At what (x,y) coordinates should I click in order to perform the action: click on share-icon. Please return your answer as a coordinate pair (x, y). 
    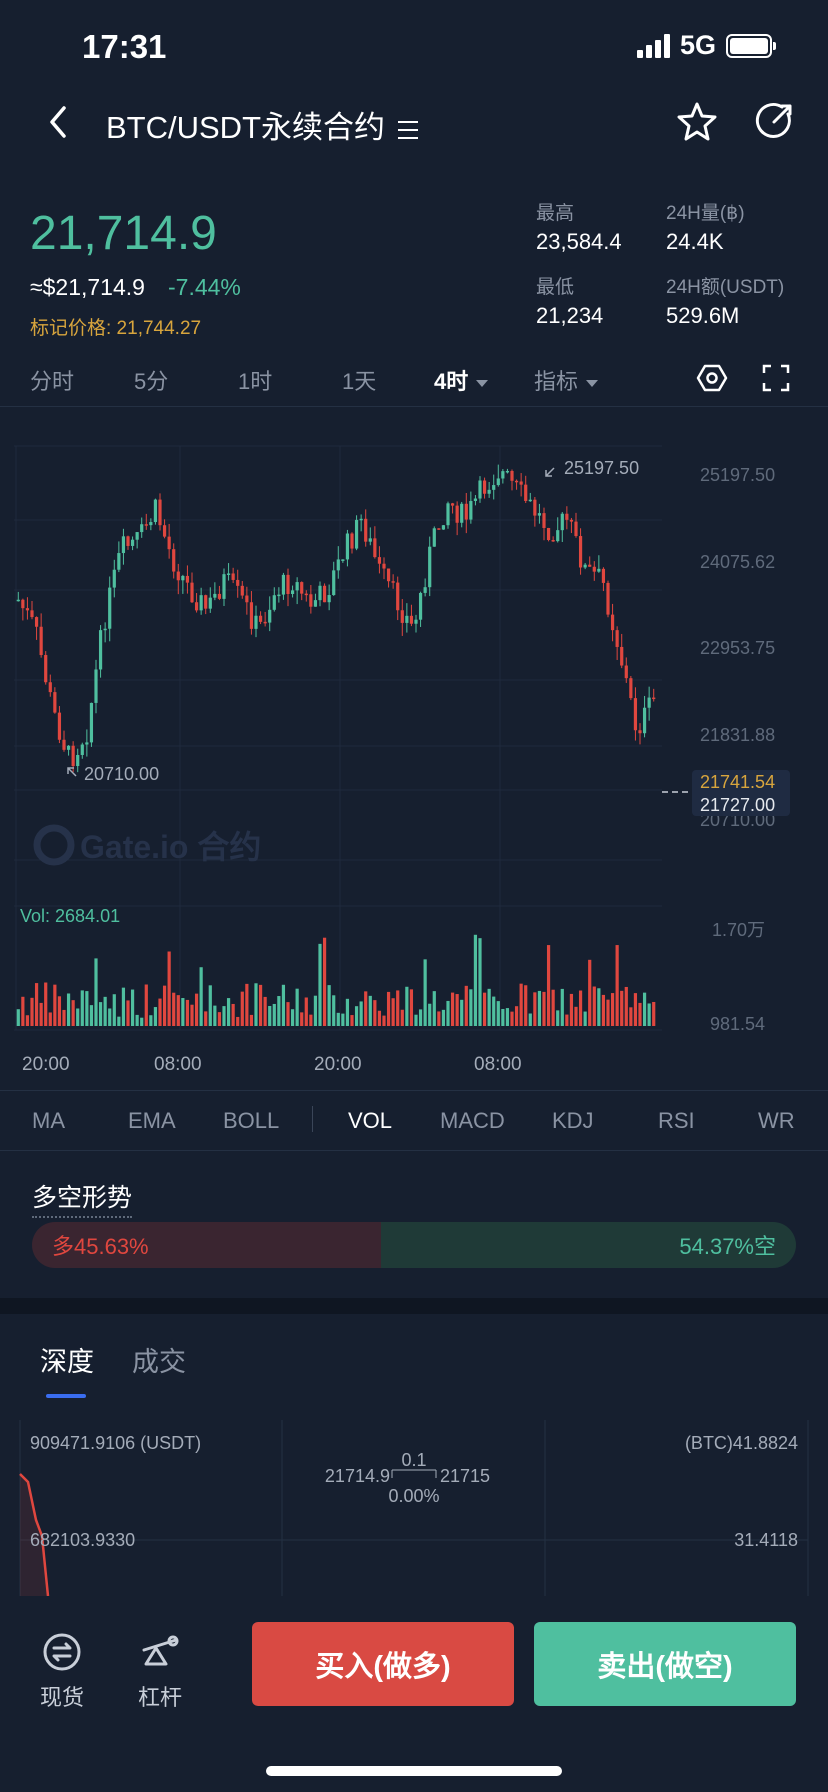
    Looking at the image, I should click on (775, 121).